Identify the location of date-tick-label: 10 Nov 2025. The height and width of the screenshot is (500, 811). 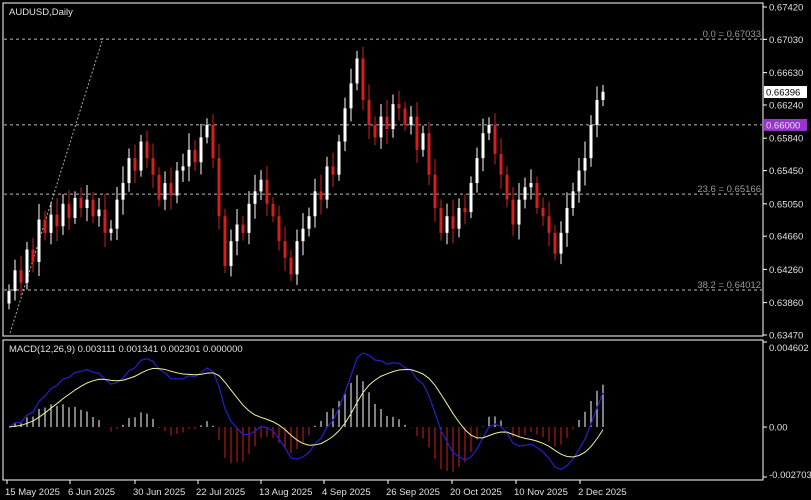
(541, 492).